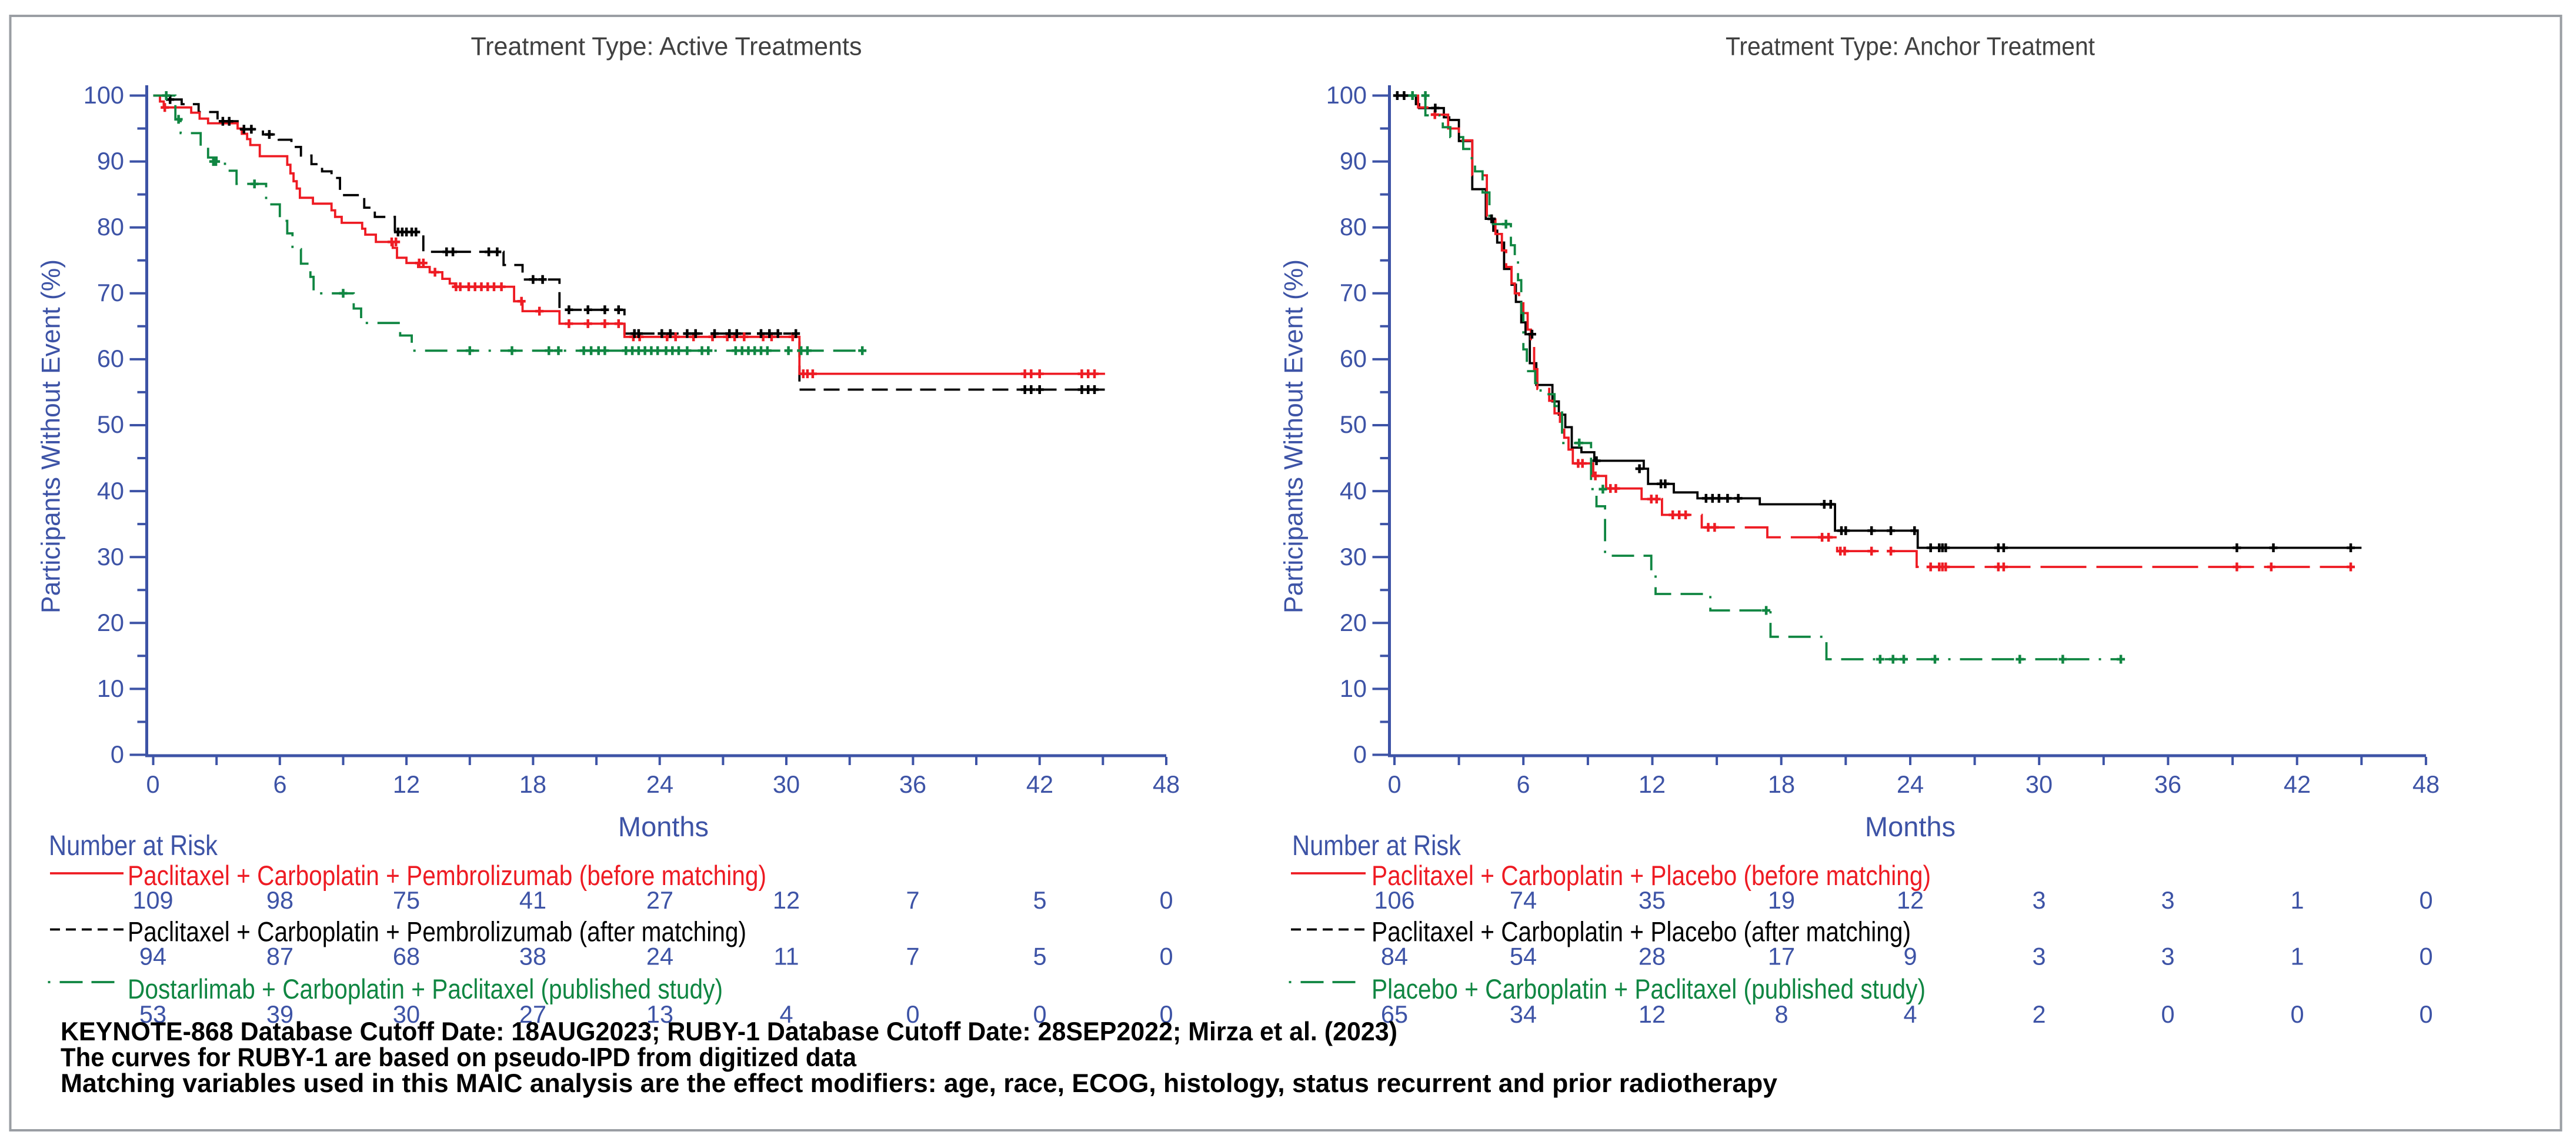 The width and height of the screenshot is (2576, 1145). What do you see at coordinates (1910, 956) in the screenshot?
I see `svg-text: 9` at bounding box center [1910, 956].